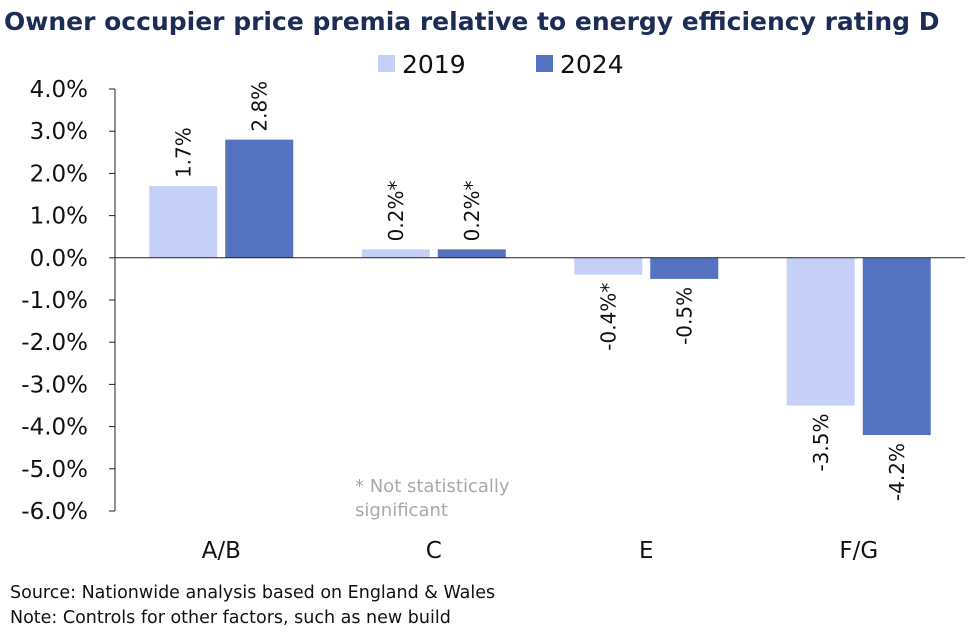 The width and height of the screenshot is (975, 635). What do you see at coordinates (646, 551) in the screenshot?
I see `category-label: E` at bounding box center [646, 551].